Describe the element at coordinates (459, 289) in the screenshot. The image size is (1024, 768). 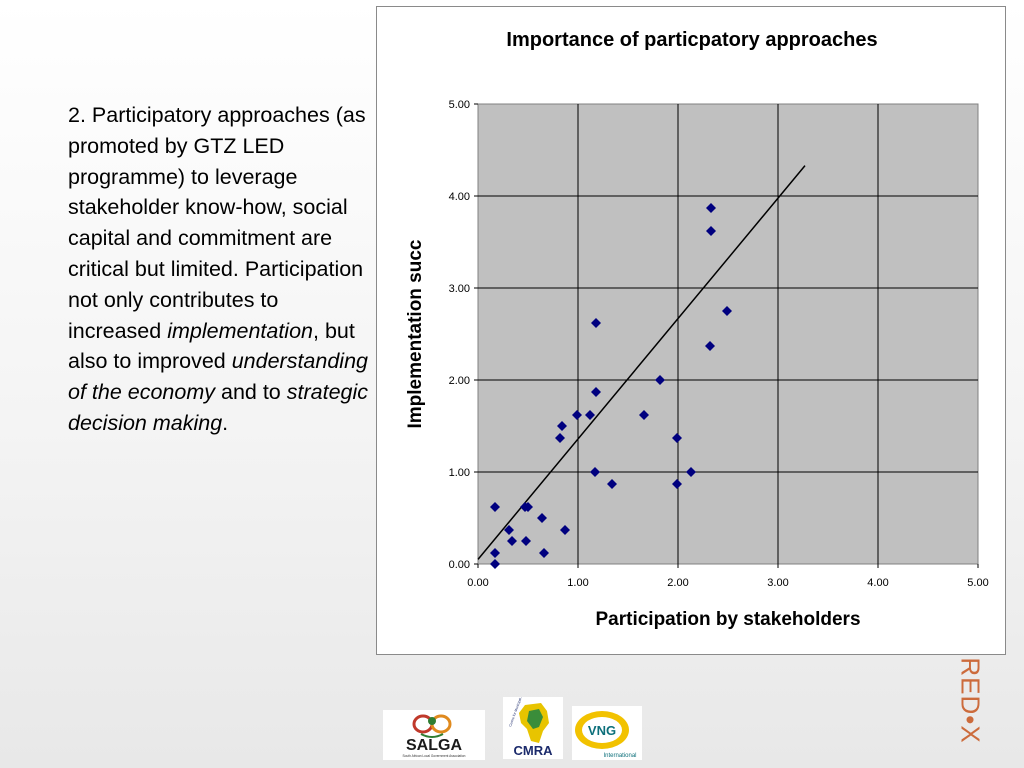
I see `y-tick-label: 3.00` at that location.